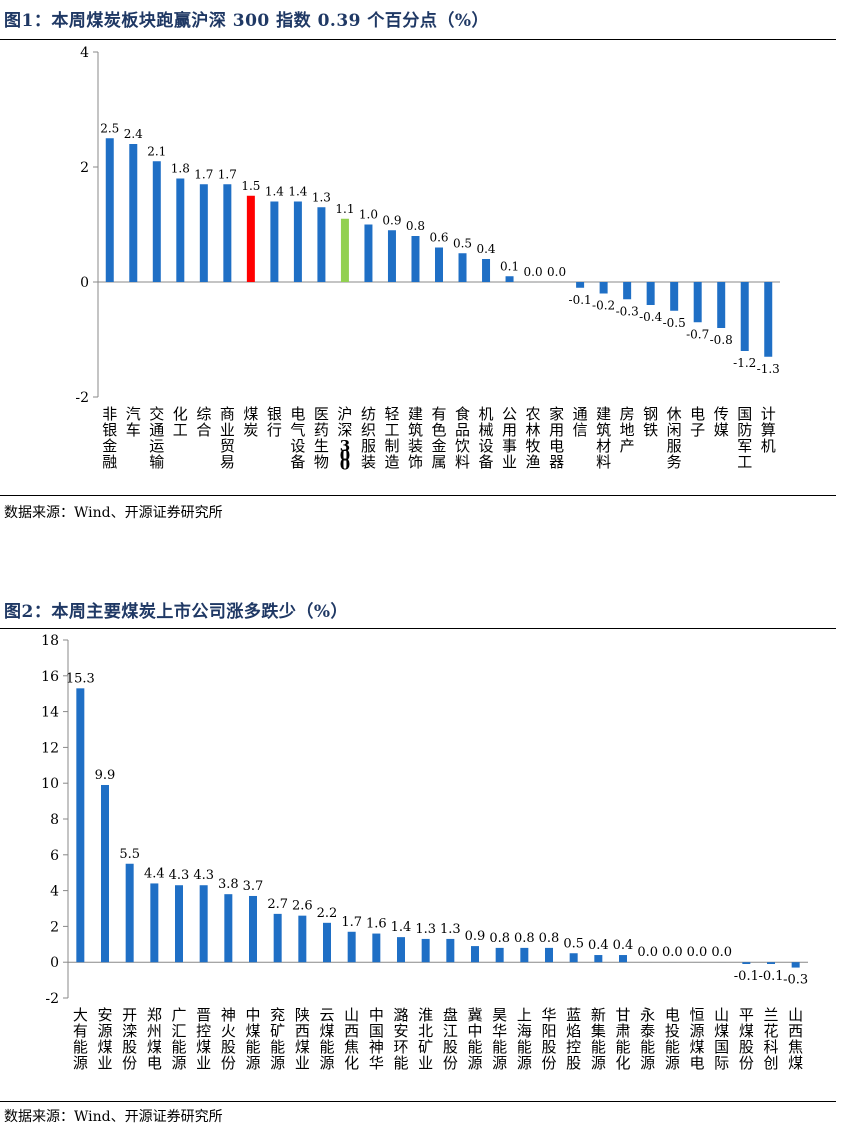 The width and height of the screenshot is (846, 1127). What do you see at coordinates (368, 438) in the screenshot?
I see `x-tick-label: 纺织服装` at bounding box center [368, 438].